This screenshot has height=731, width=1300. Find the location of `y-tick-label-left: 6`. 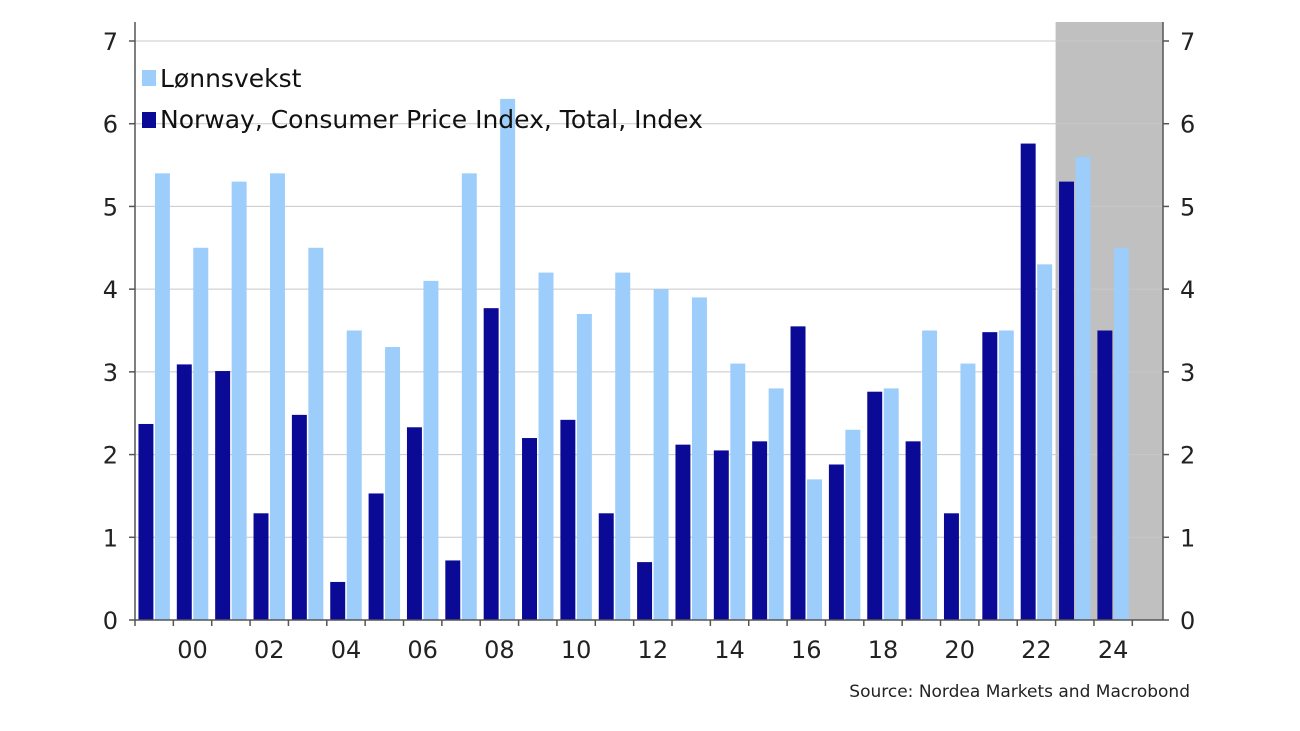

y-tick-label-left: 6 is located at coordinates (110, 125).